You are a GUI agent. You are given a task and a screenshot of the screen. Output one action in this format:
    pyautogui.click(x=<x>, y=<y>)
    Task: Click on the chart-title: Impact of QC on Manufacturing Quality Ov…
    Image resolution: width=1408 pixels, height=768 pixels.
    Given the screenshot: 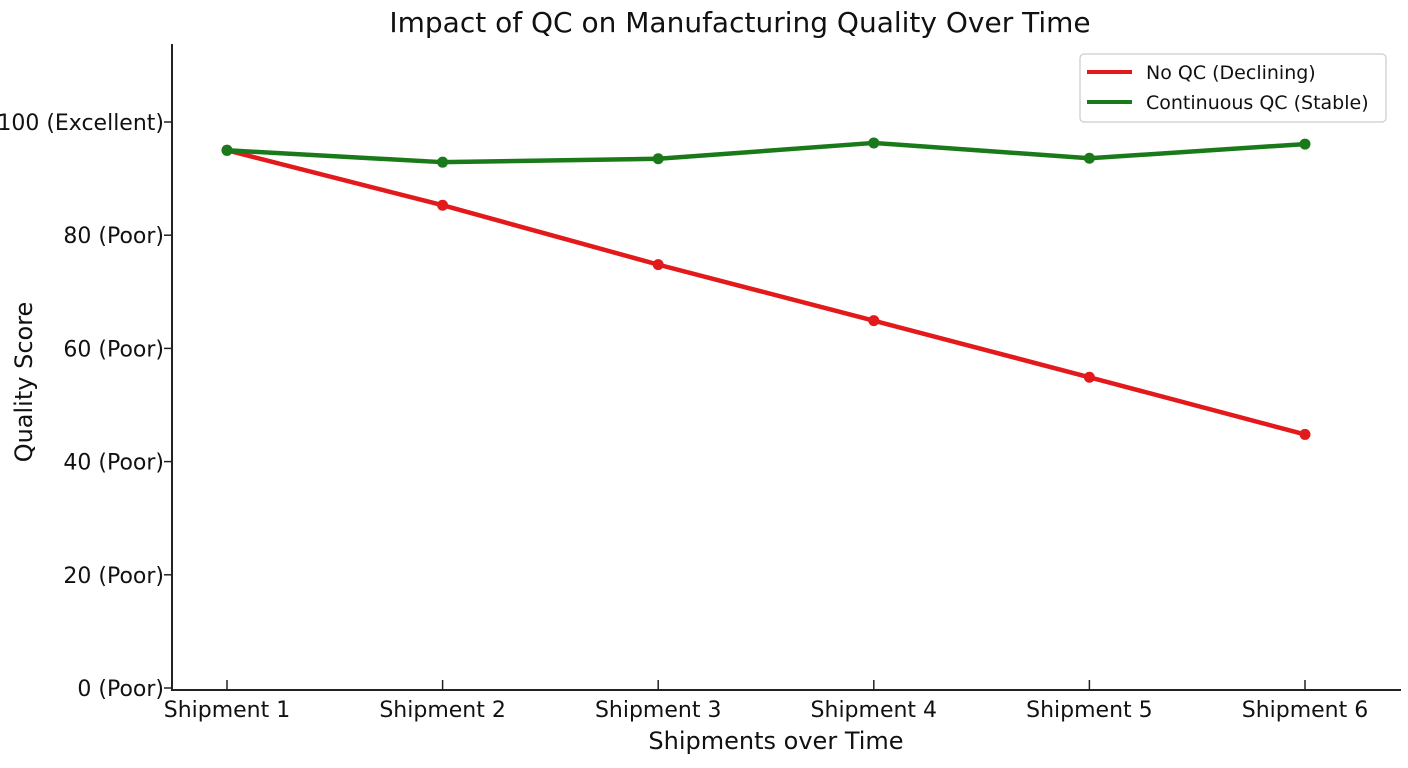 What is the action you would take?
    pyautogui.click(x=739, y=22)
    